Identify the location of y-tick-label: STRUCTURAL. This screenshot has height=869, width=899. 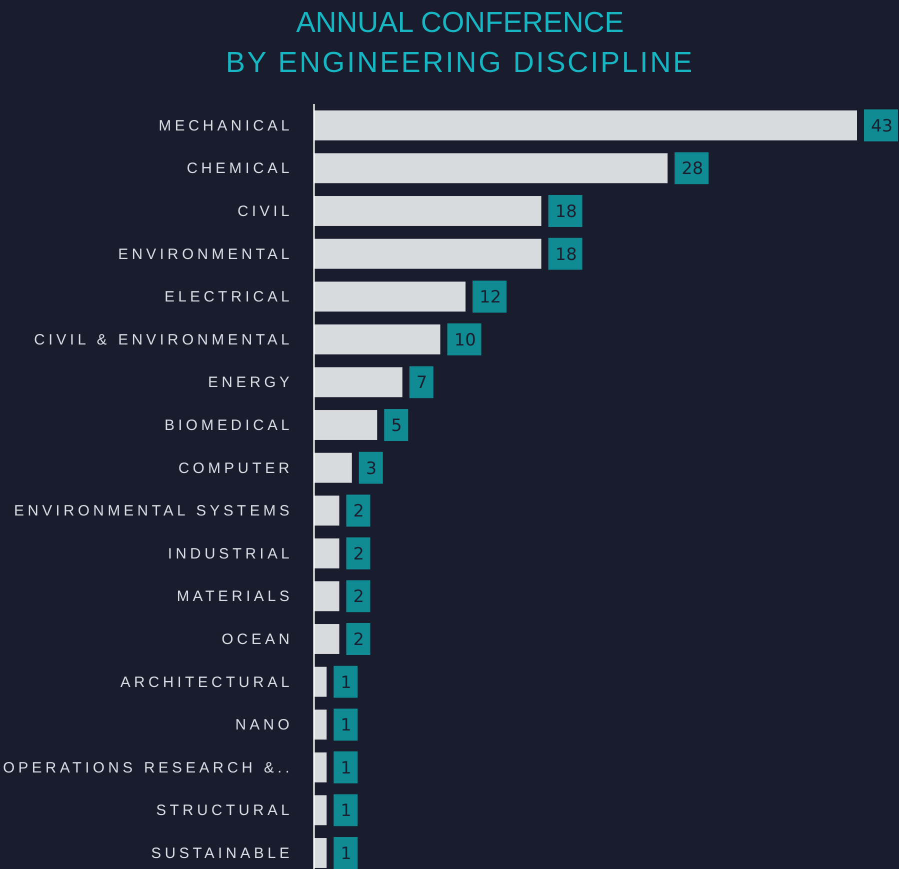
(224, 811).